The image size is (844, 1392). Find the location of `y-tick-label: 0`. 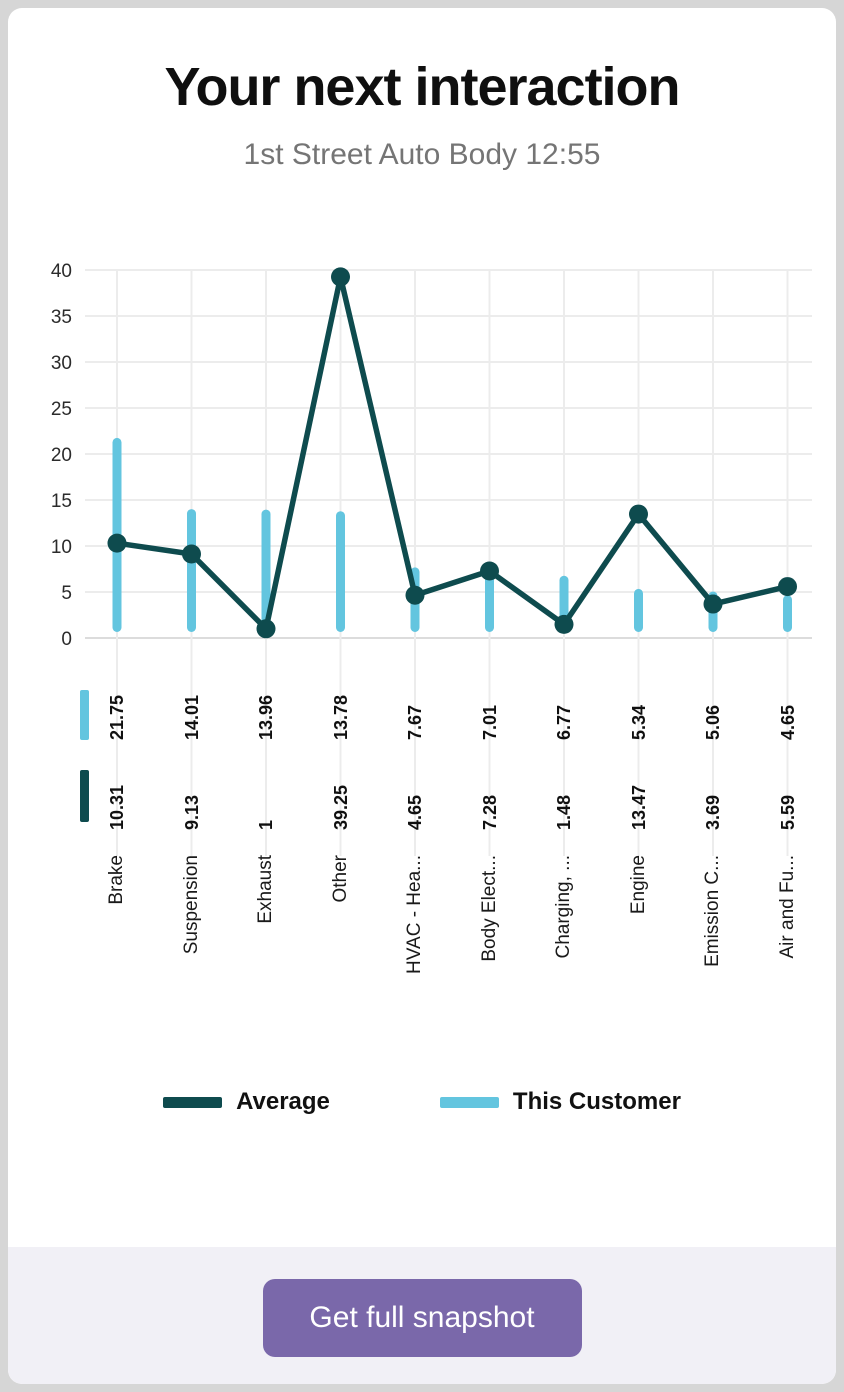

y-tick-label: 0 is located at coordinates (66, 639).